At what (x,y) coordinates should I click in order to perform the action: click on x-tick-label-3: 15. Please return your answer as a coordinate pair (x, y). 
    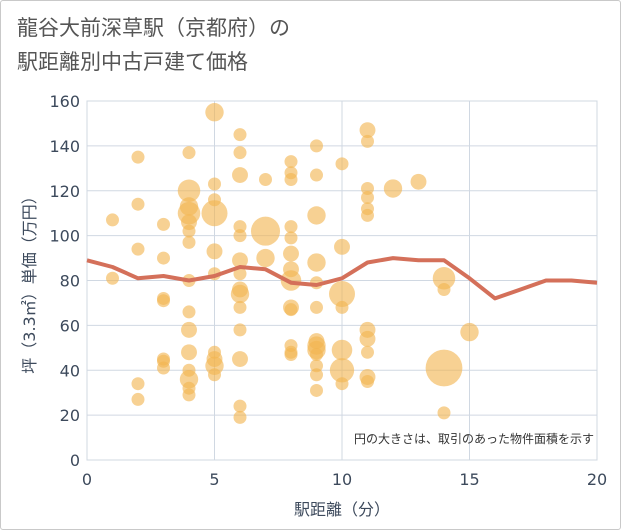
    Looking at the image, I should click on (469, 479).